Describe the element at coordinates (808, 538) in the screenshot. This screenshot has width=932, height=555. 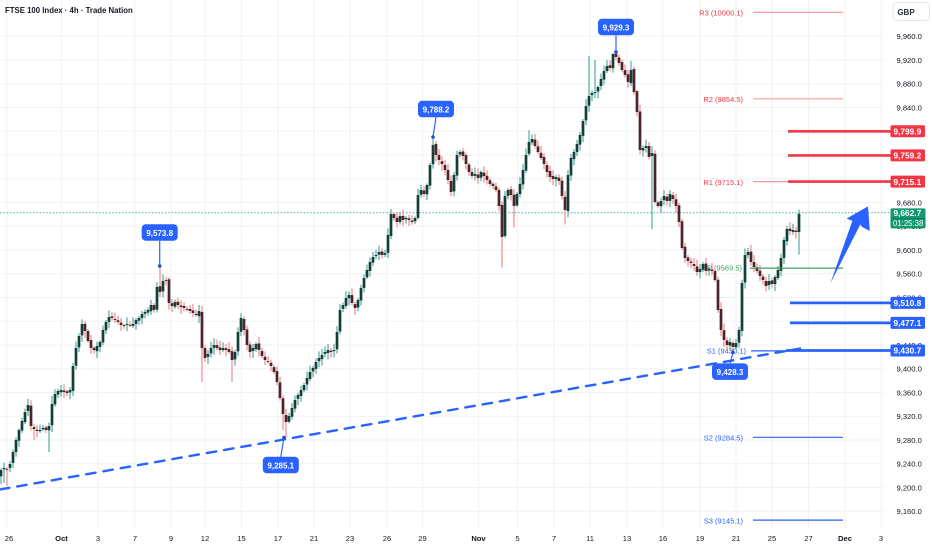
I see `svg-text: 27` at that location.